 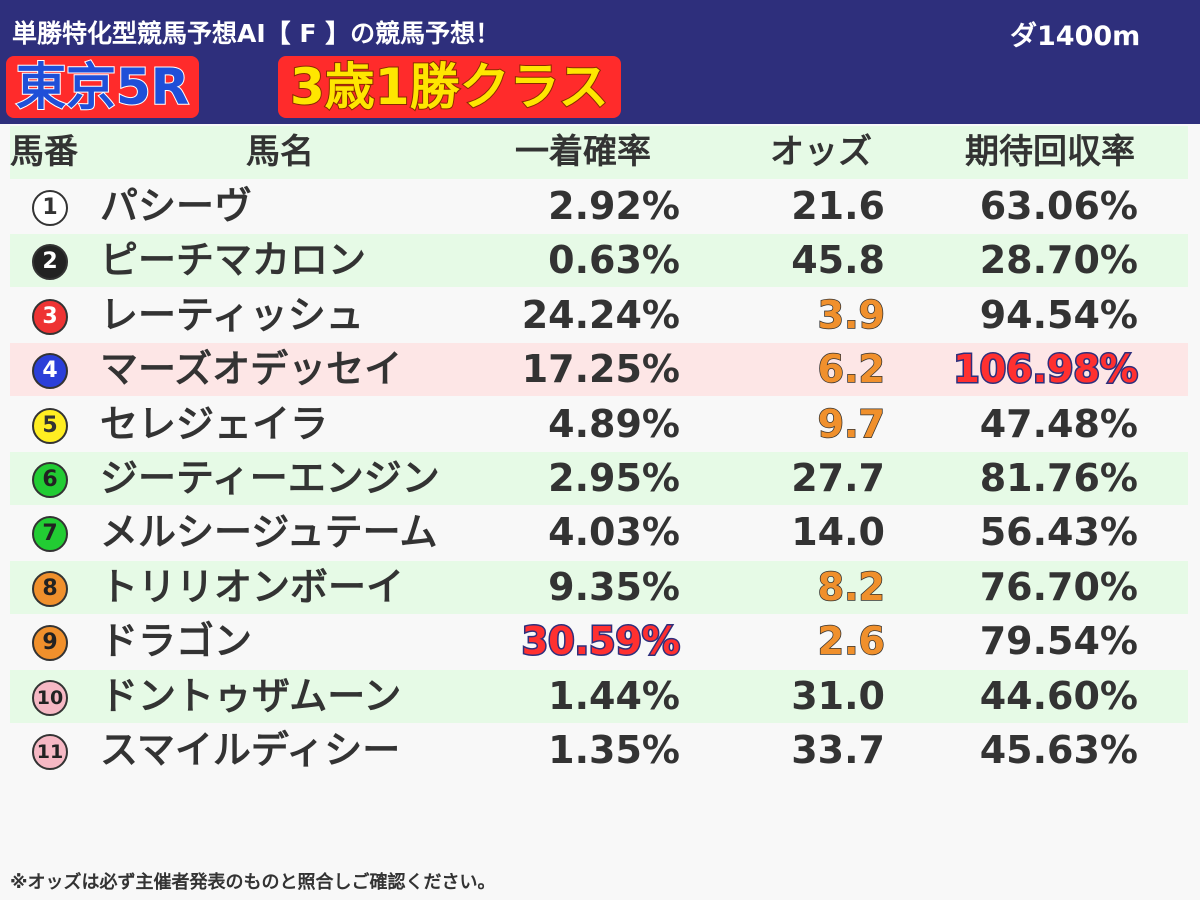 I want to click on odds-value: 8.2, so click(x=851, y=587).